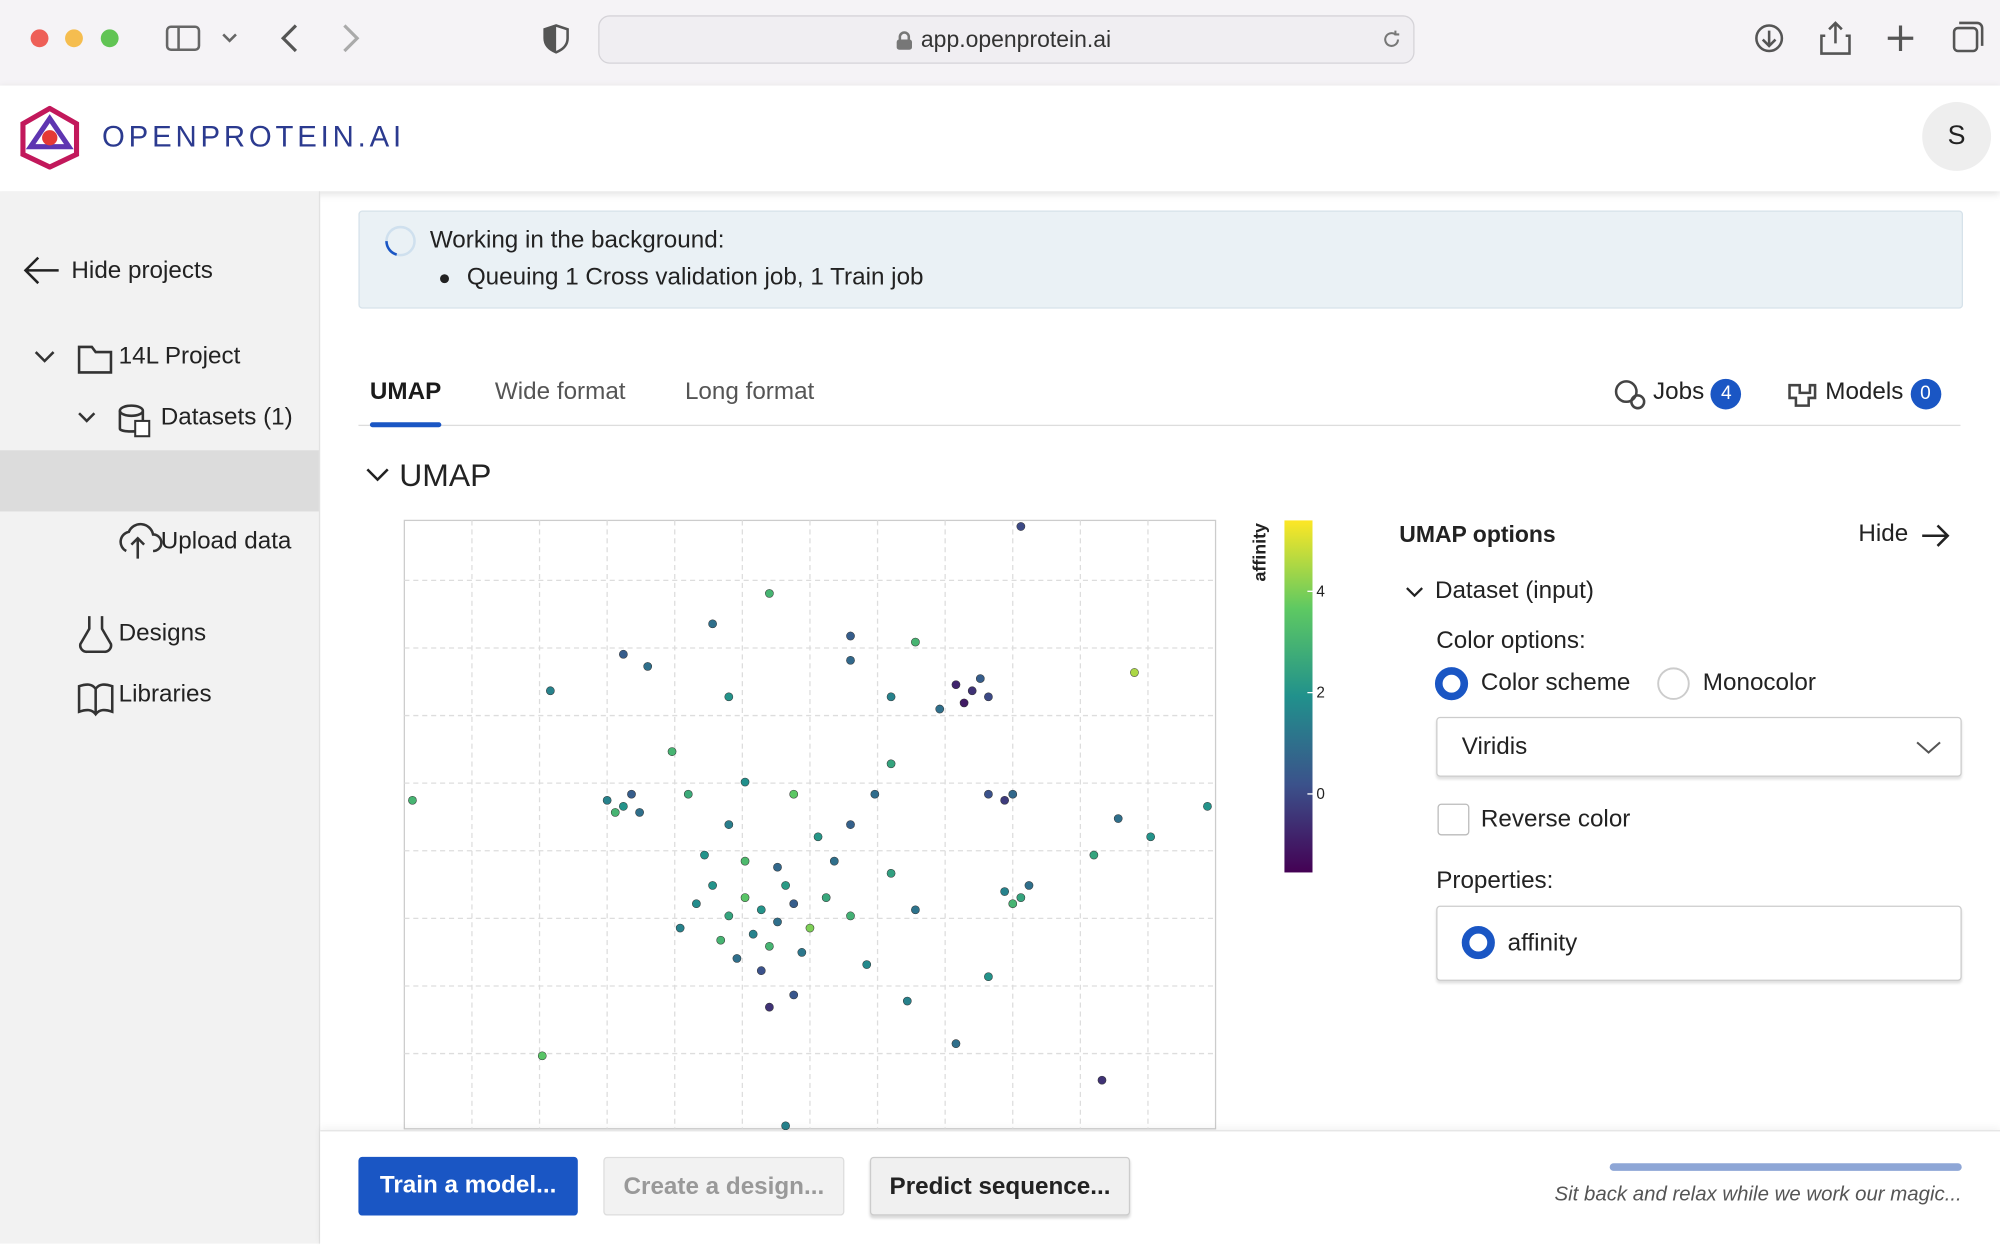 This screenshot has width=2000, height=1245. I want to click on logo, so click(50, 137).